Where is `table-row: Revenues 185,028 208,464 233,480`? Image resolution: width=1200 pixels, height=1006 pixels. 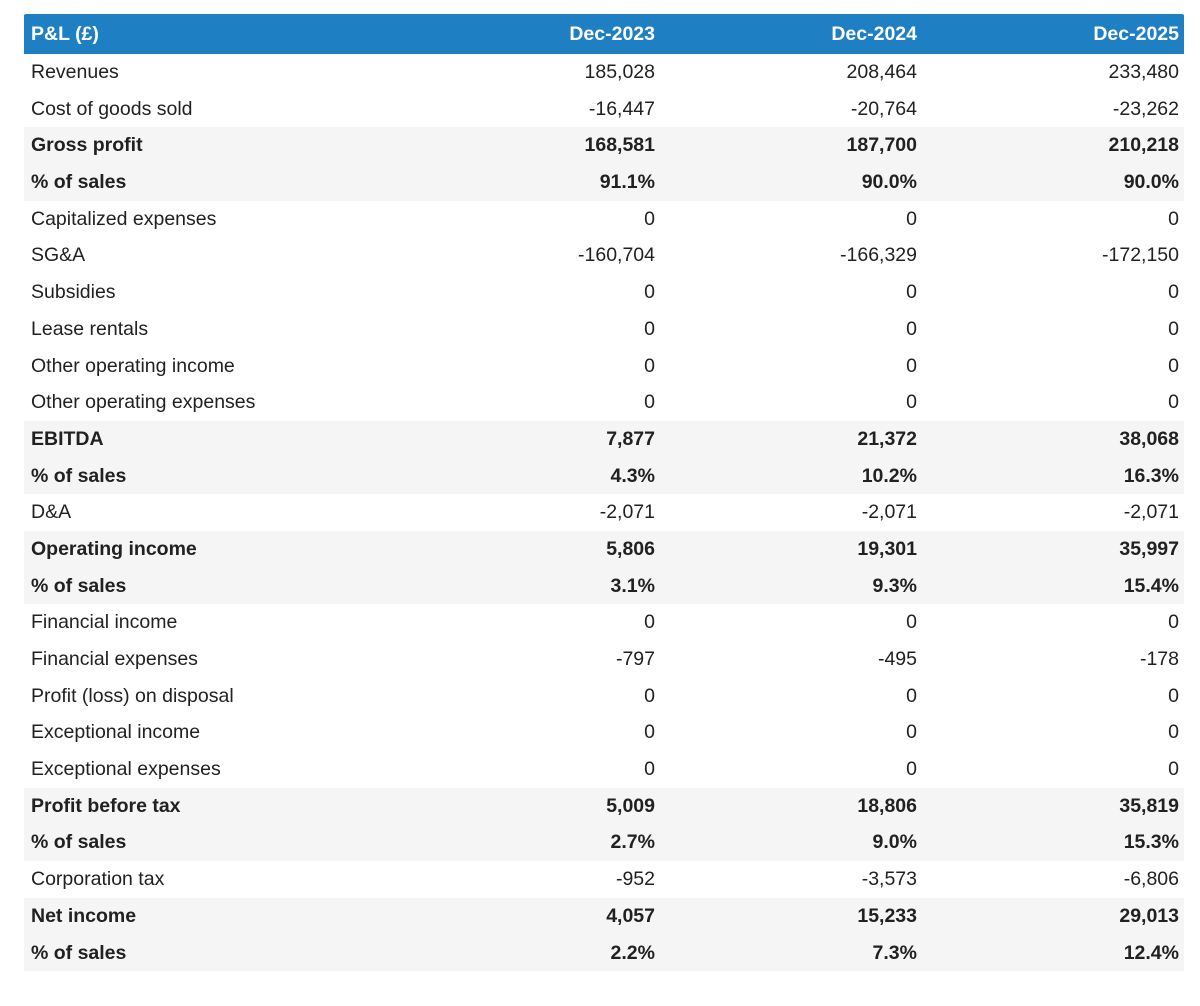 table-row: Revenues 185,028 208,464 233,480 is located at coordinates (604, 72).